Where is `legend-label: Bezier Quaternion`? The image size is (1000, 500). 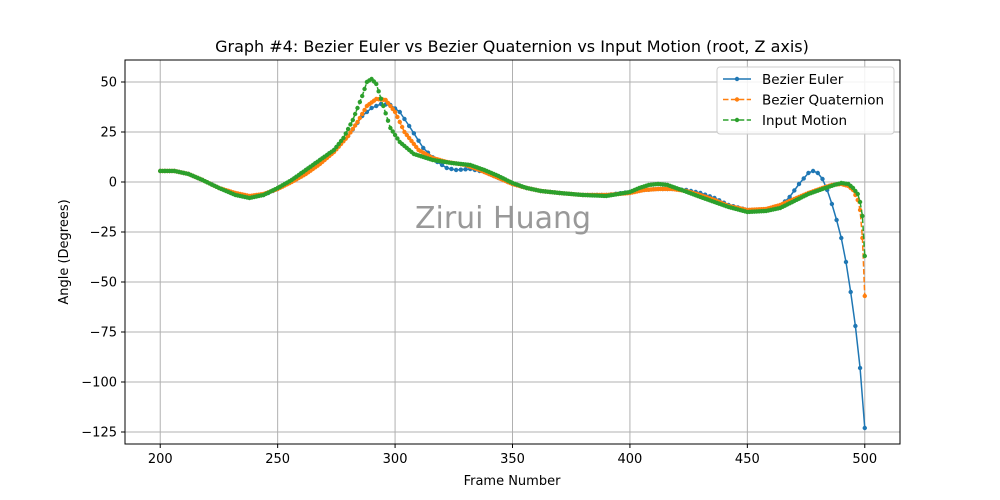
legend-label: Bezier Quaternion is located at coordinates (823, 101).